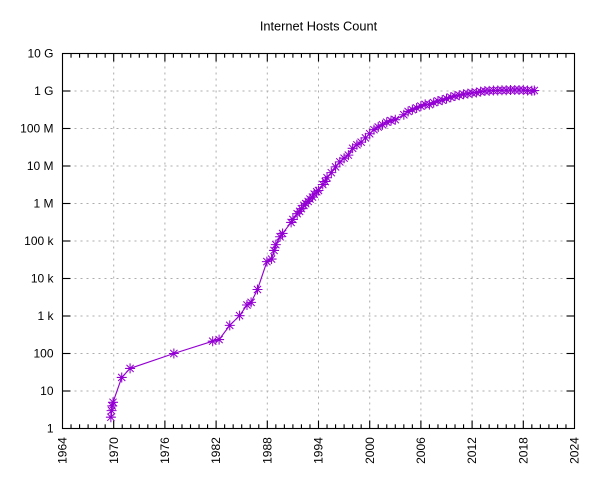 The width and height of the screenshot is (600, 480). I want to click on svg-text: 2012, so click(472, 450).